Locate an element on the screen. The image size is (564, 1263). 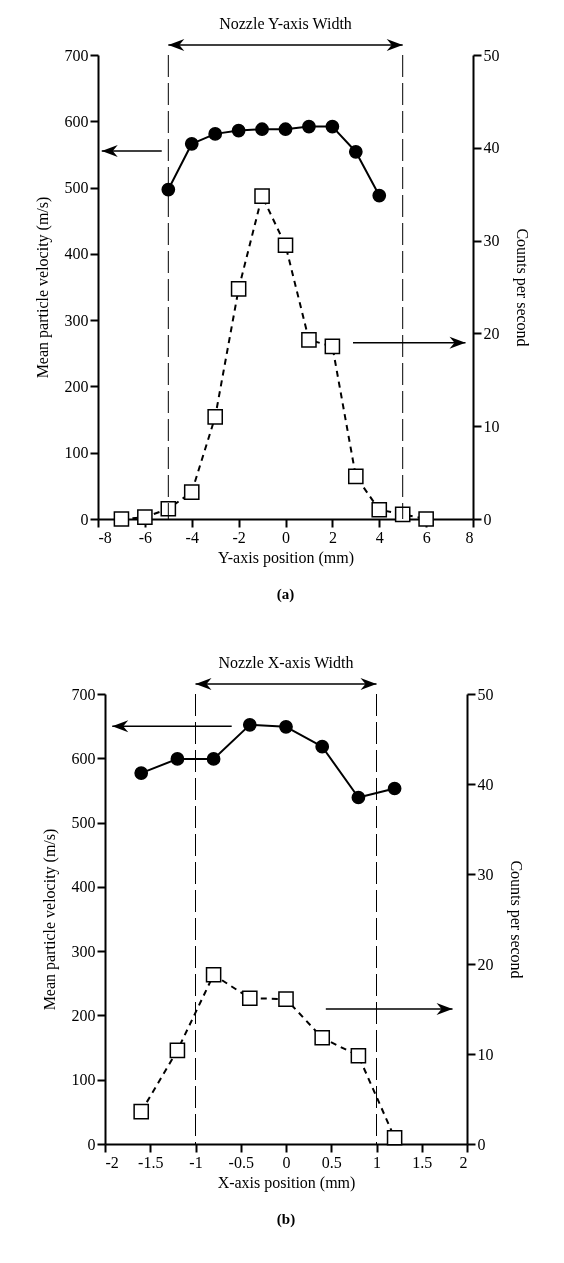
text: (a) is located at coordinates (285, 594).